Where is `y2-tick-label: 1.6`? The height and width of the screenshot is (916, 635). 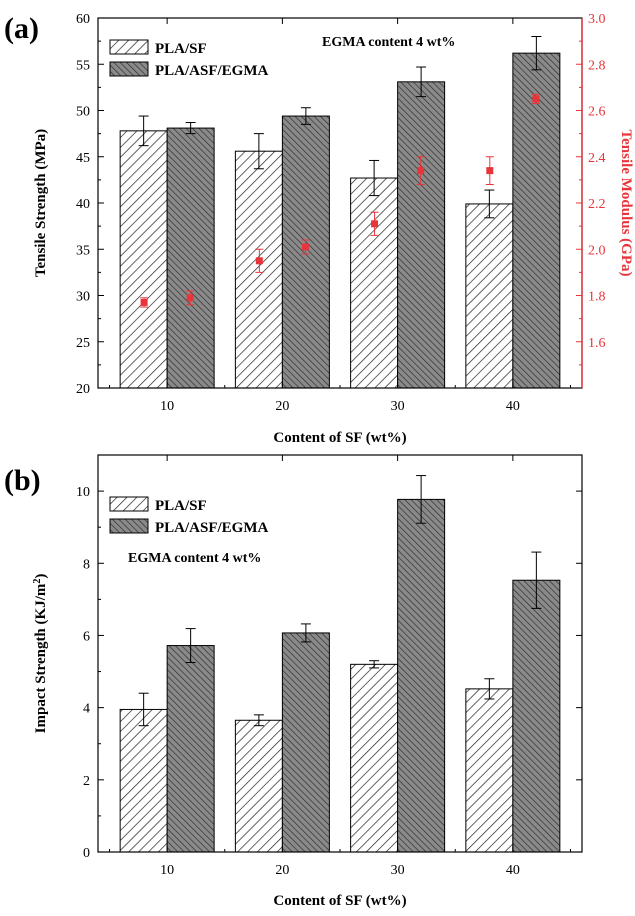 y2-tick-label: 1.6 is located at coordinates (597, 343).